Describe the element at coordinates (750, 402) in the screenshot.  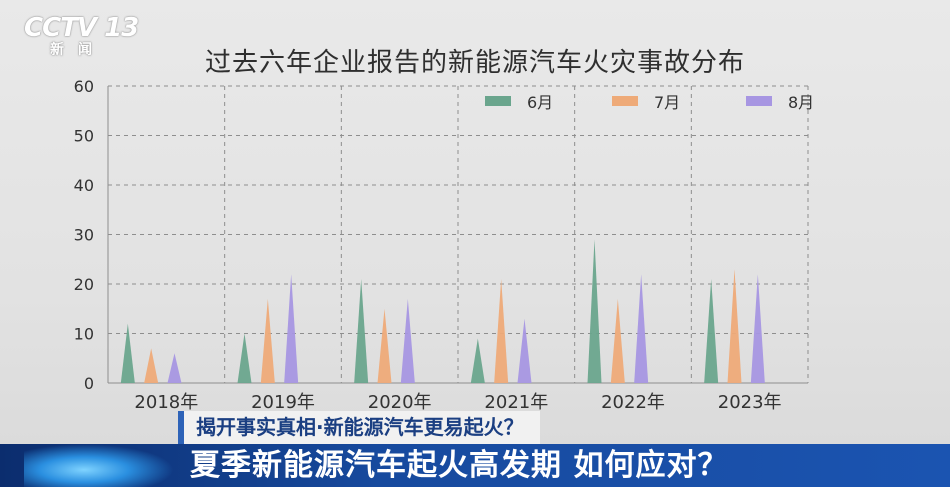
I see `x-tick-label: 2023年` at that location.